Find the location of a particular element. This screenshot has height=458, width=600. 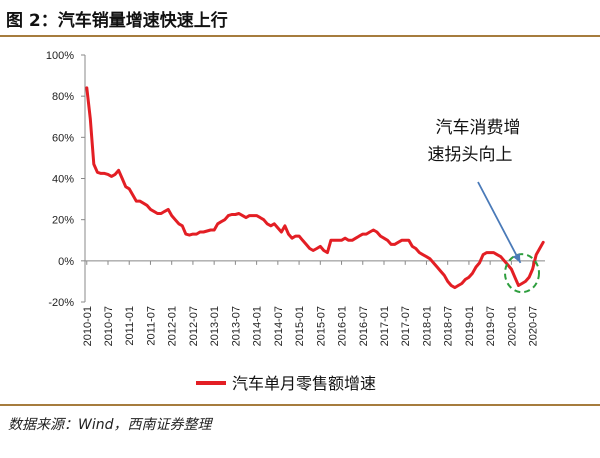

x-tick-label: 2013-07 is located at coordinates (236, 326).